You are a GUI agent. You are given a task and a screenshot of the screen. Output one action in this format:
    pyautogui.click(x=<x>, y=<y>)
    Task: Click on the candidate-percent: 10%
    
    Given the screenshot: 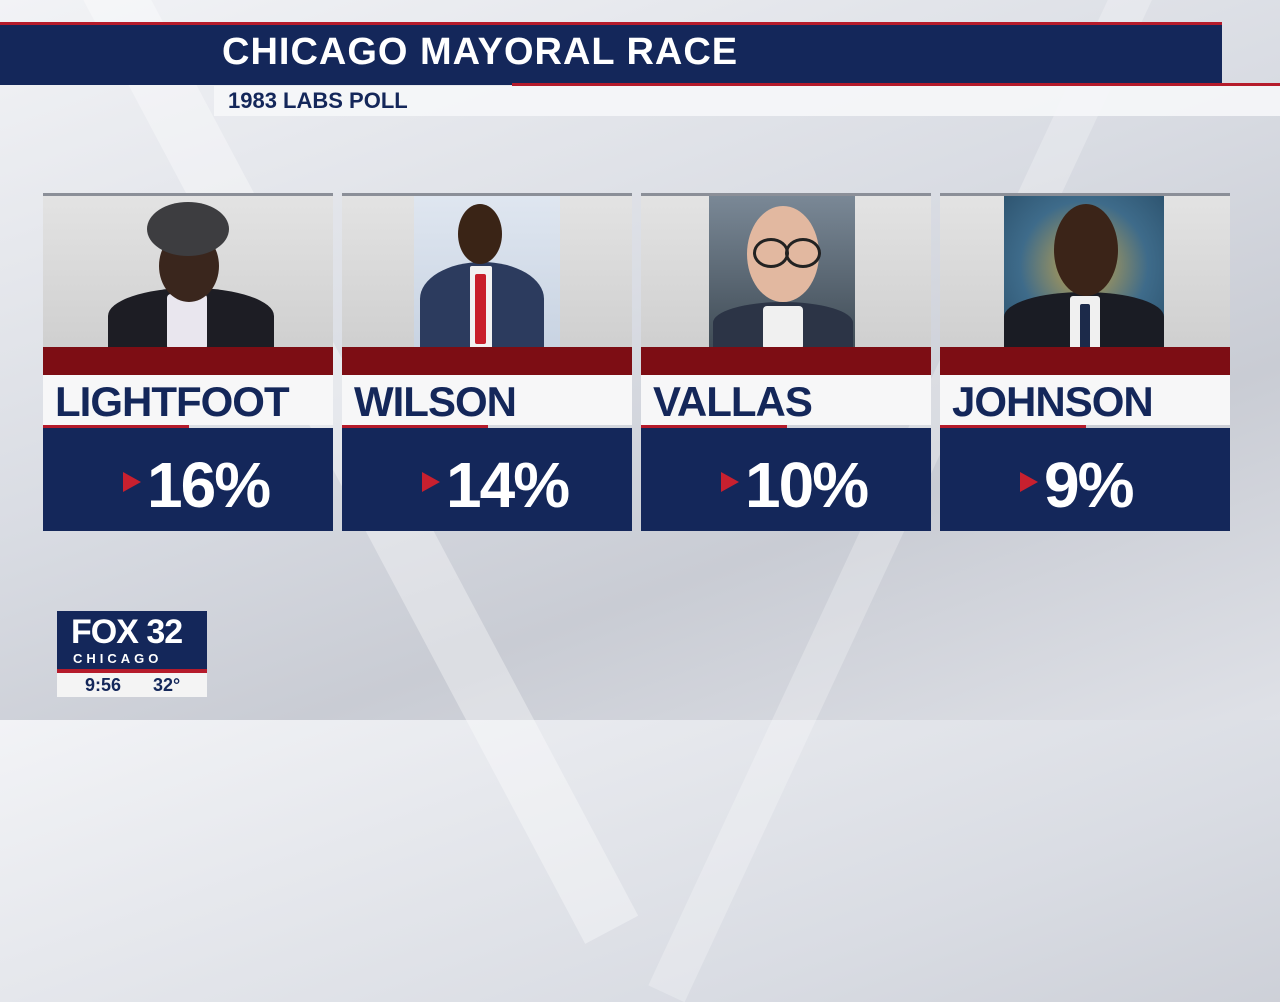 What is the action you would take?
    pyautogui.click(x=807, y=485)
    